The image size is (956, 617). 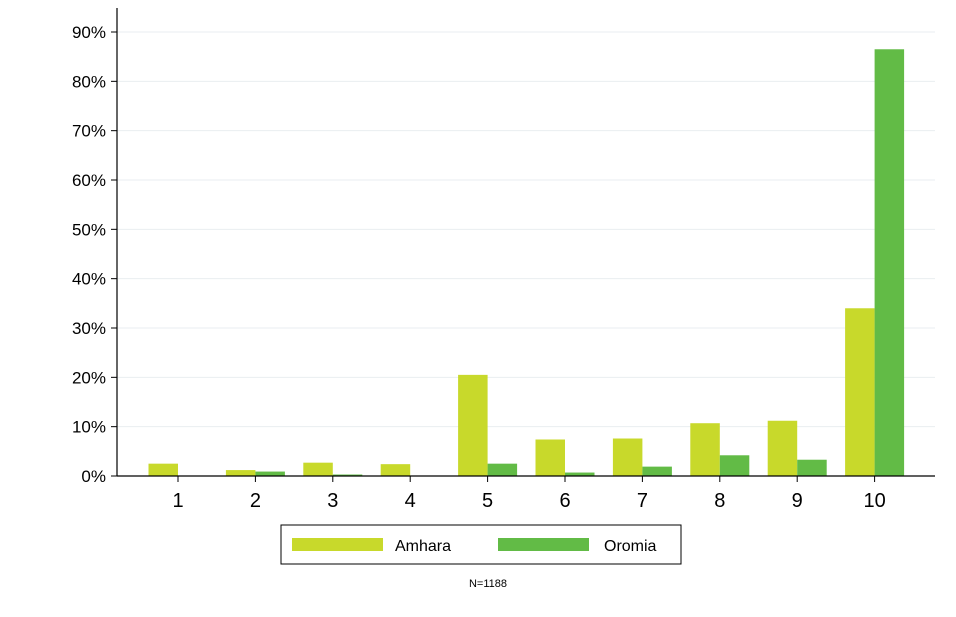 What do you see at coordinates (93, 476) in the screenshot?
I see `y-tick-label: 0%` at bounding box center [93, 476].